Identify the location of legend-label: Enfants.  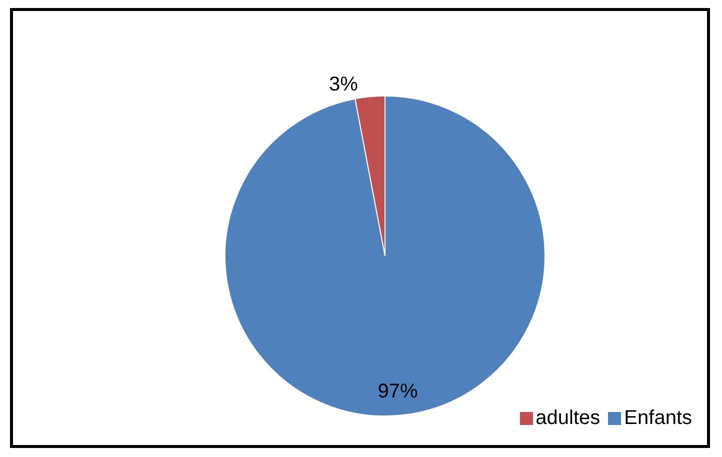
(657, 418).